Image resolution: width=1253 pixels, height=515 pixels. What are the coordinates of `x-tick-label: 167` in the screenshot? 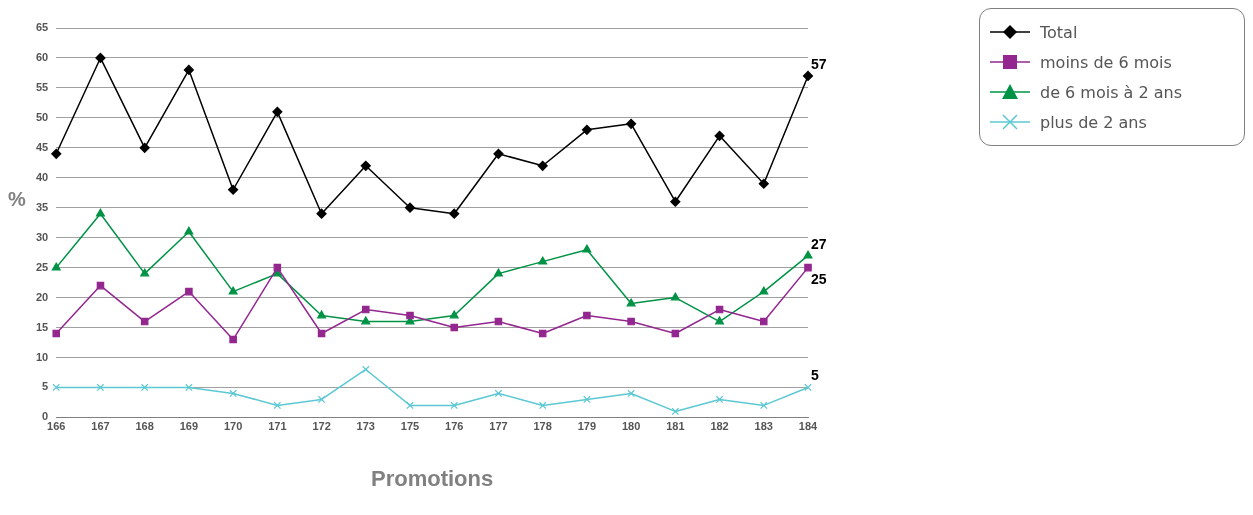 It's located at (100, 426).